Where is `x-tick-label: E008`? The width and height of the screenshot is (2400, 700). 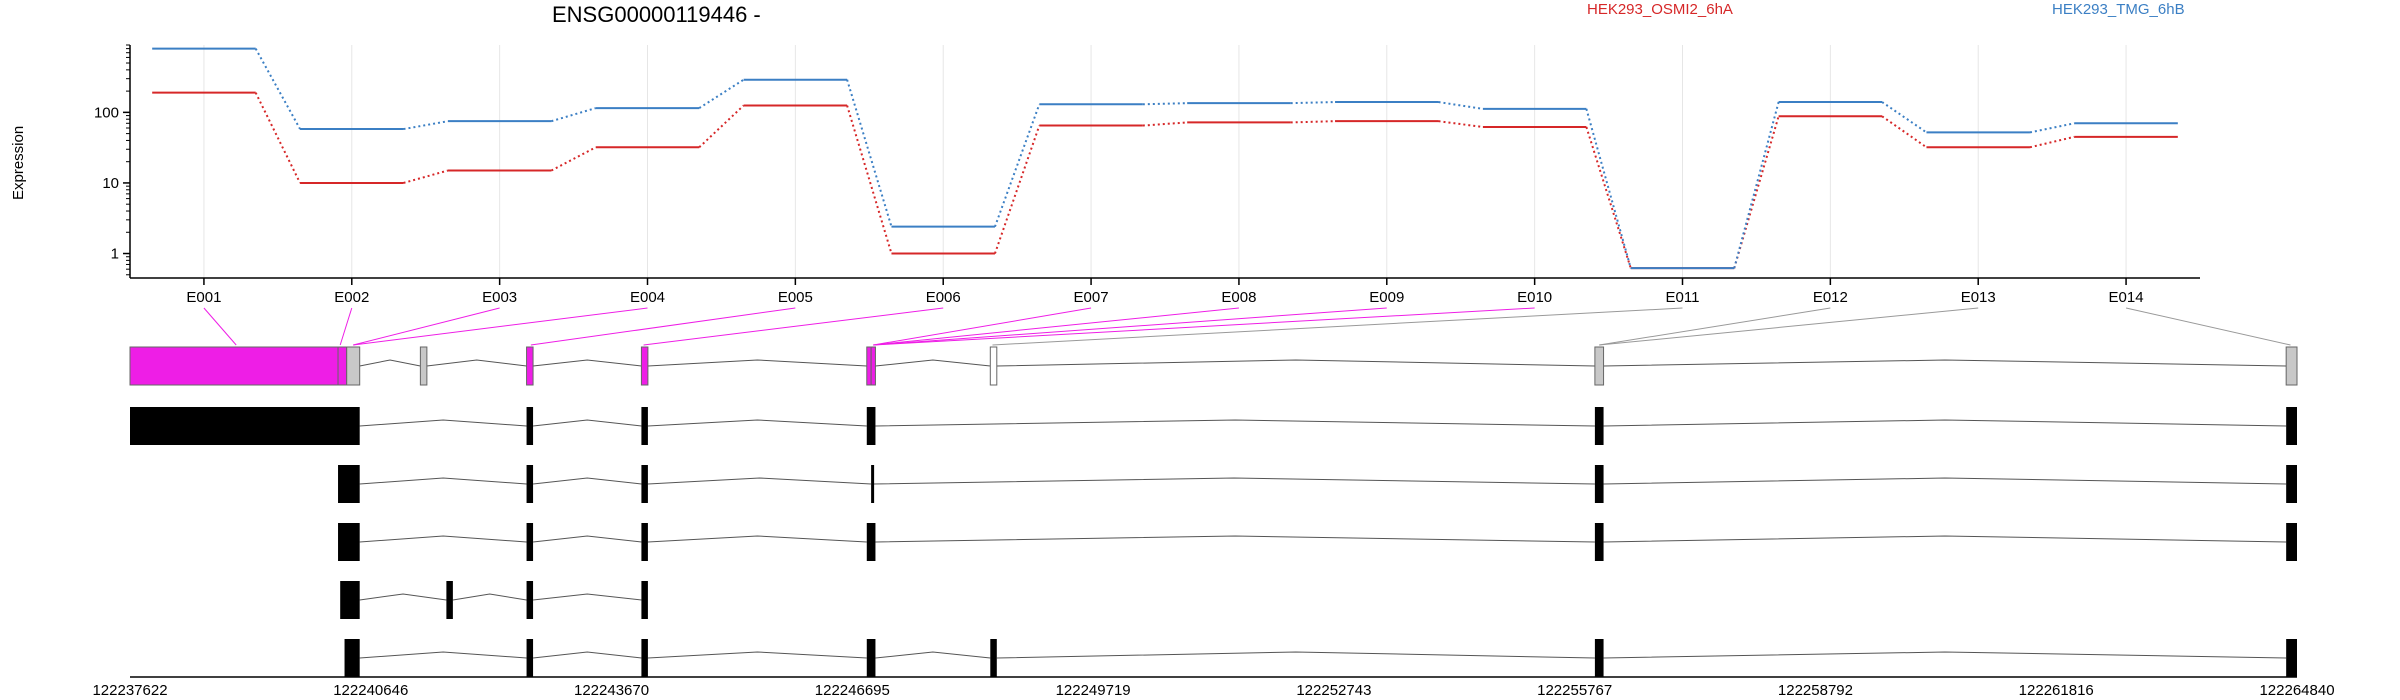 x-tick-label: E008 is located at coordinates (1238, 297).